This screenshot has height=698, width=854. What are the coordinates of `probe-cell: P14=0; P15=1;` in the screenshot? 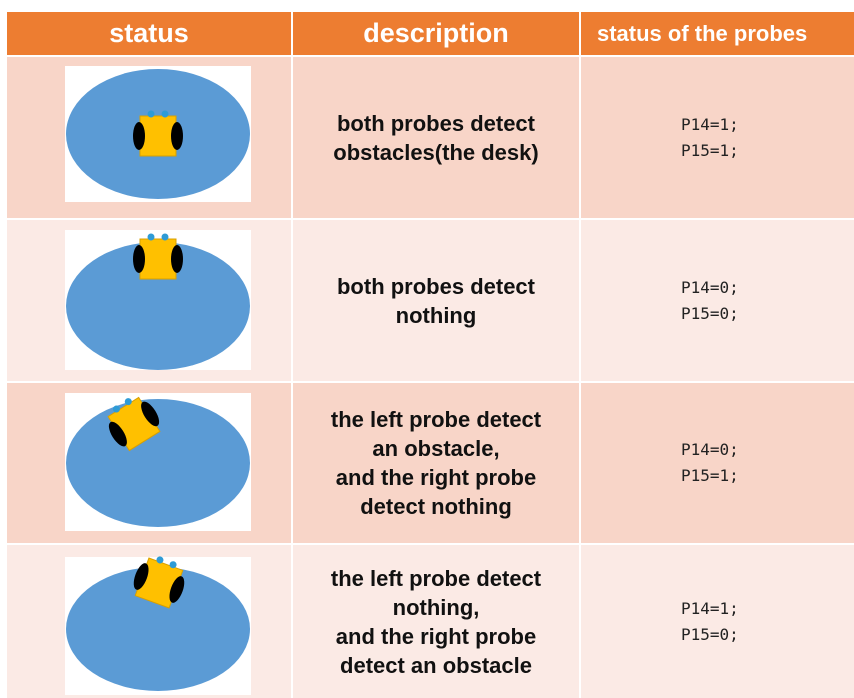 It's located at (717, 463).